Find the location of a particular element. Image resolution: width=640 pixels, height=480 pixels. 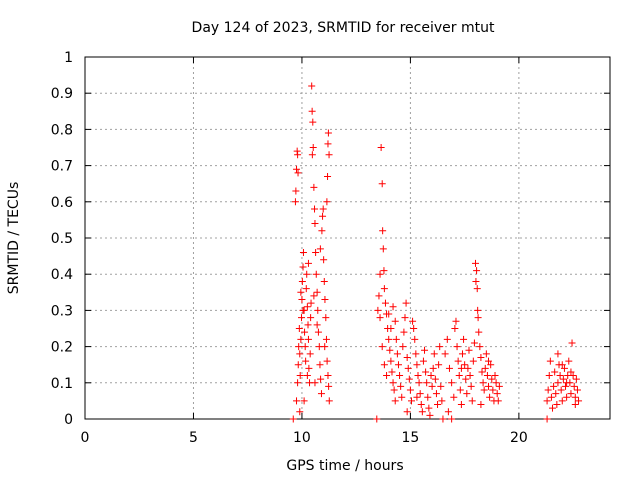

y-tick-label: 0.7 is located at coordinates (62, 167).